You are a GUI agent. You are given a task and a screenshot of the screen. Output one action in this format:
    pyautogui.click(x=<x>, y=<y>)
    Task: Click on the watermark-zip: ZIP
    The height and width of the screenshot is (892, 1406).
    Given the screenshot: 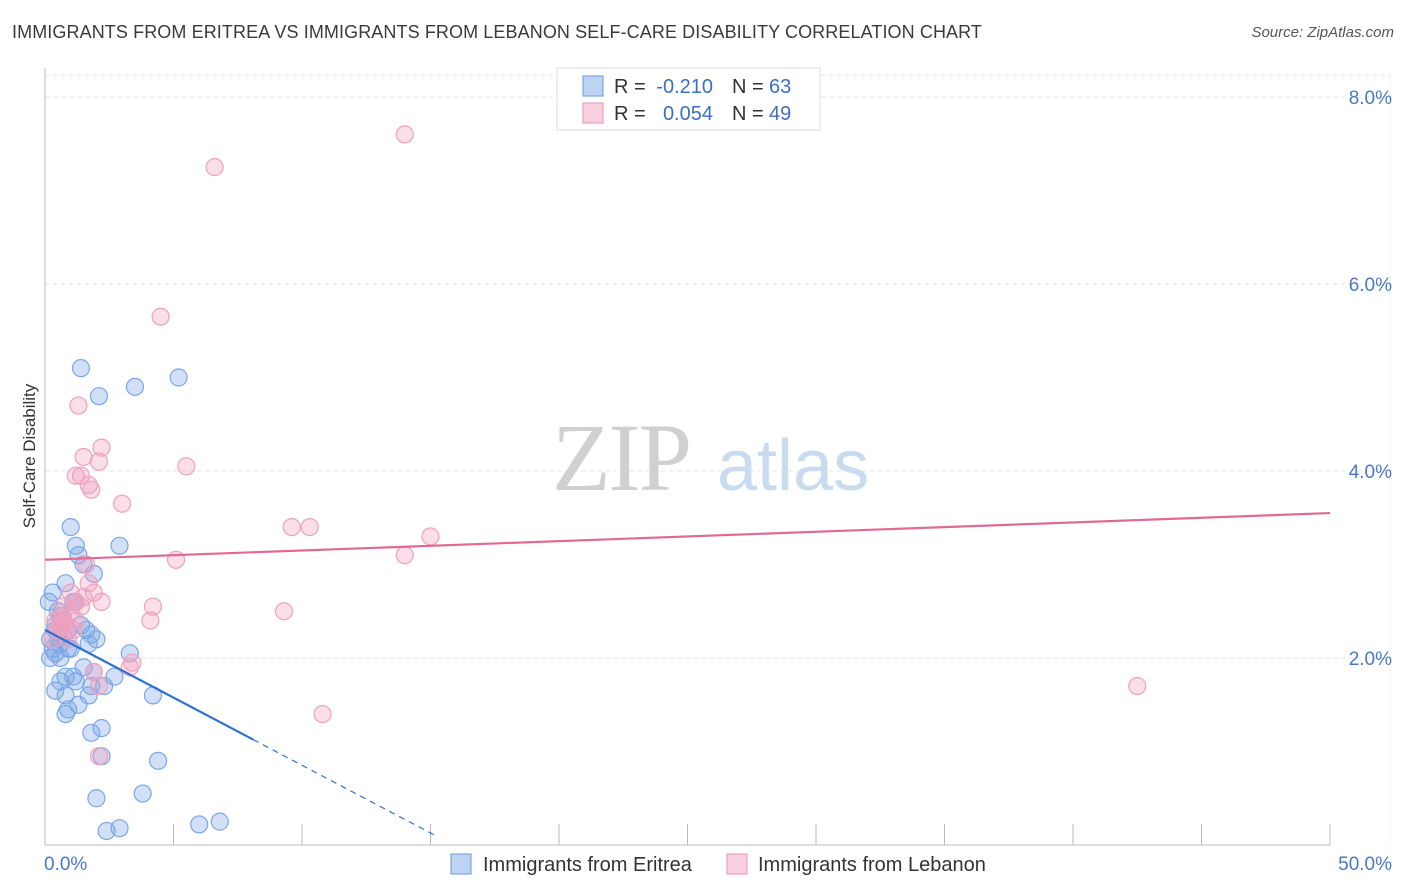 What is the action you would take?
    pyautogui.click(x=621, y=457)
    